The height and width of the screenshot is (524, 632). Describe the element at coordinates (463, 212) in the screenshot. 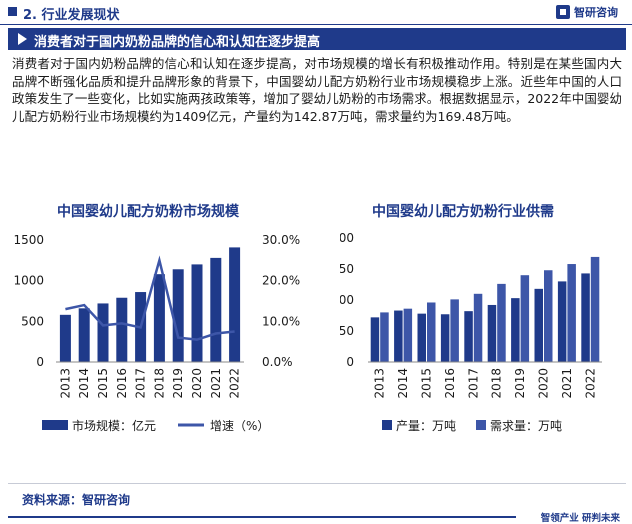

I see `chart-title-supply-demand: 中国婴幼儿配方奶粉行业供需` at that location.